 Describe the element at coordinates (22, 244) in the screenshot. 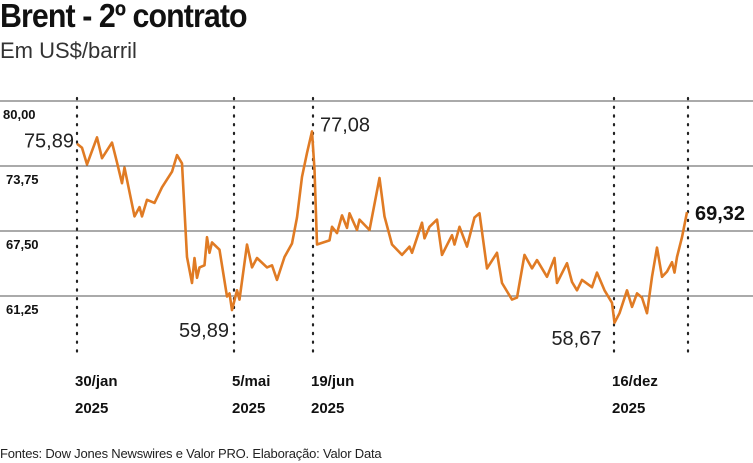

I see `y-tick-label: 67,50` at that location.